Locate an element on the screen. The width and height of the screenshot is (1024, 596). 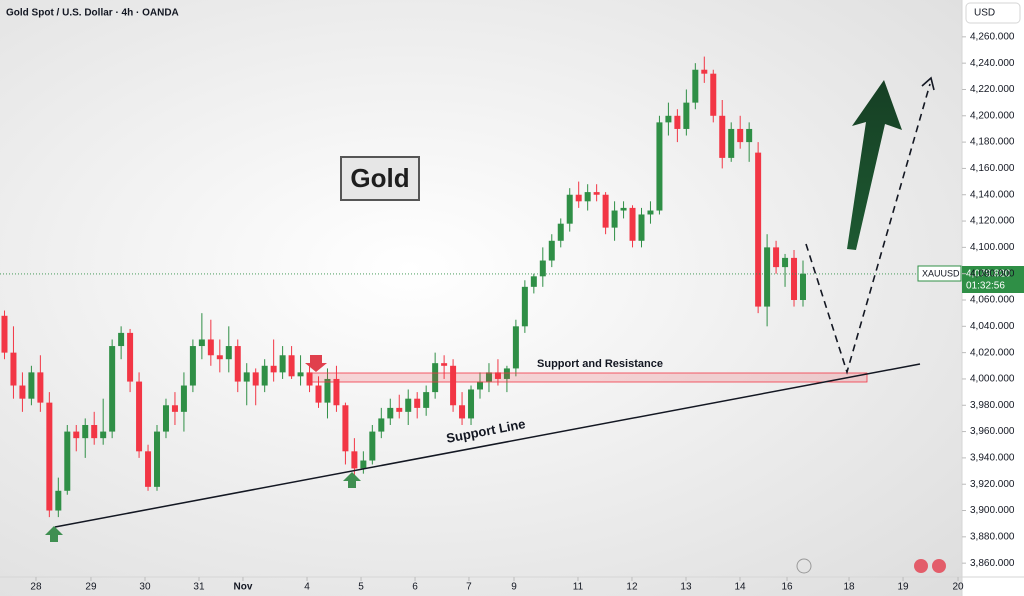
y-tick-label: 4,120.000 is located at coordinates (992, 221).